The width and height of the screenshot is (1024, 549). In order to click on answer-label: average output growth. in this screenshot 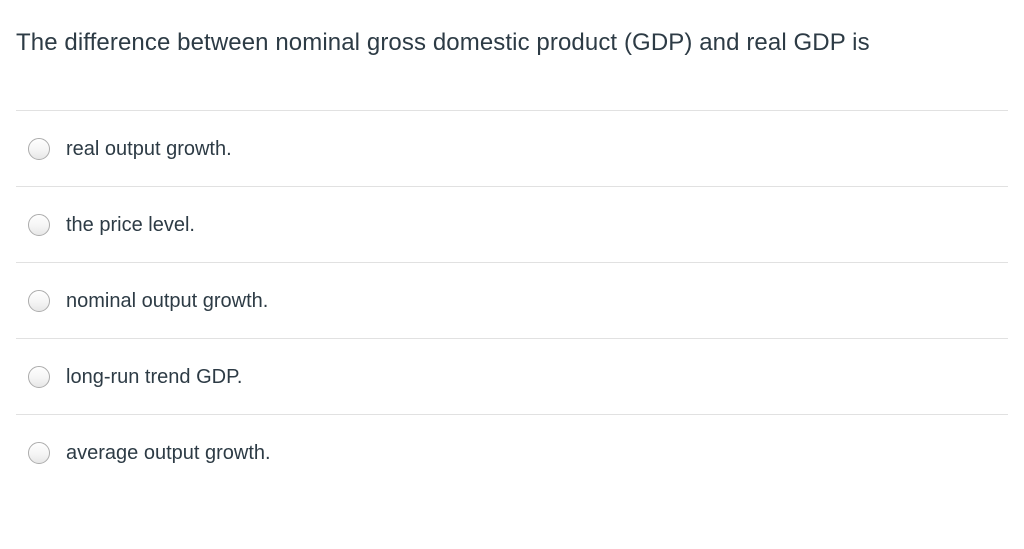, I will do `click(168, 452)`.